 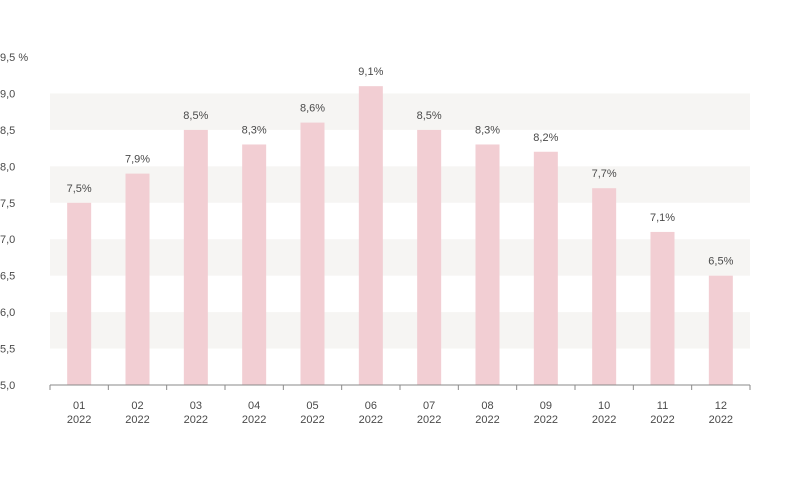 I want to click on x-tick-label-month: 11, so click(x=662, y=406).